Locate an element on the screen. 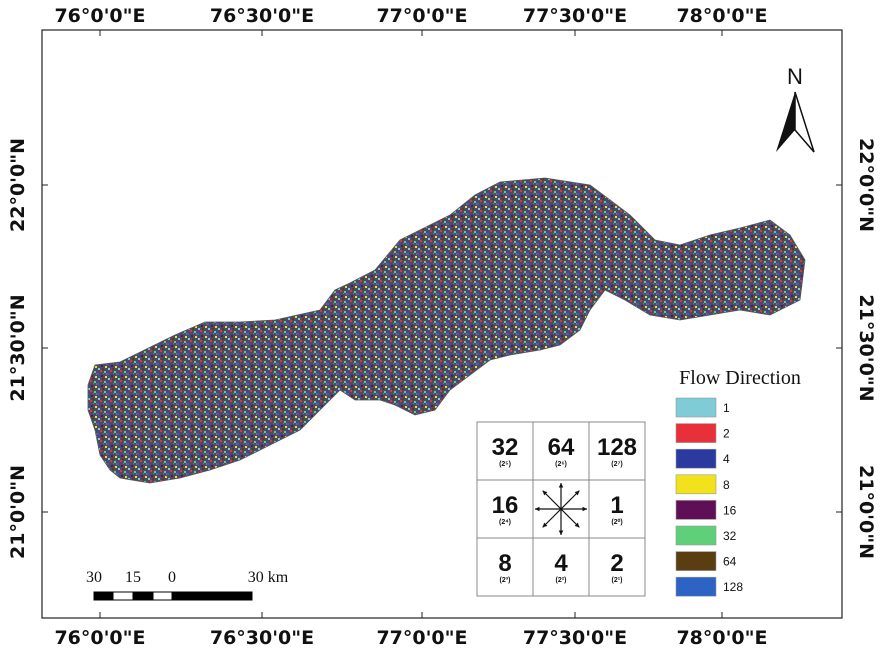 The image size is (885, 652). scale-label: 30 km is located at coordinates (268, 577).